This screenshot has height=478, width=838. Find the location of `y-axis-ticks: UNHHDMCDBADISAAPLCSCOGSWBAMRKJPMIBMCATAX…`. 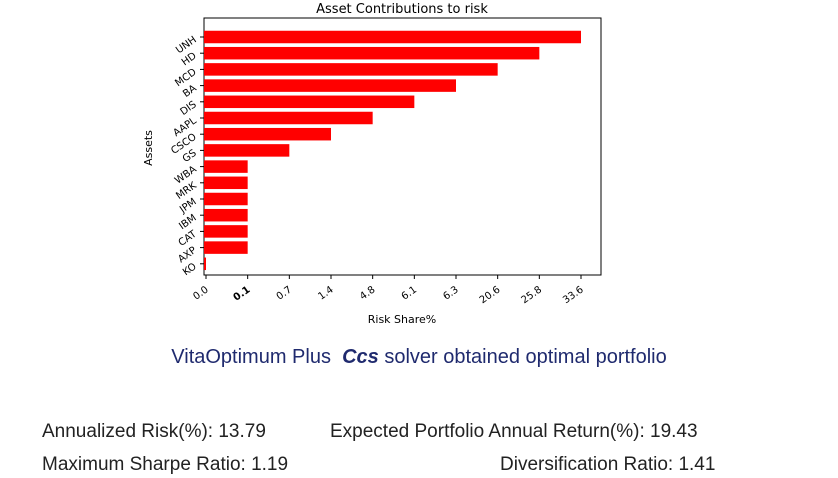

y-axis-ticks: UNHHDMCDBADISAAPLCSCOGSWBAMRKJPMIBMCATAX… is located at coordinates (186, 156).